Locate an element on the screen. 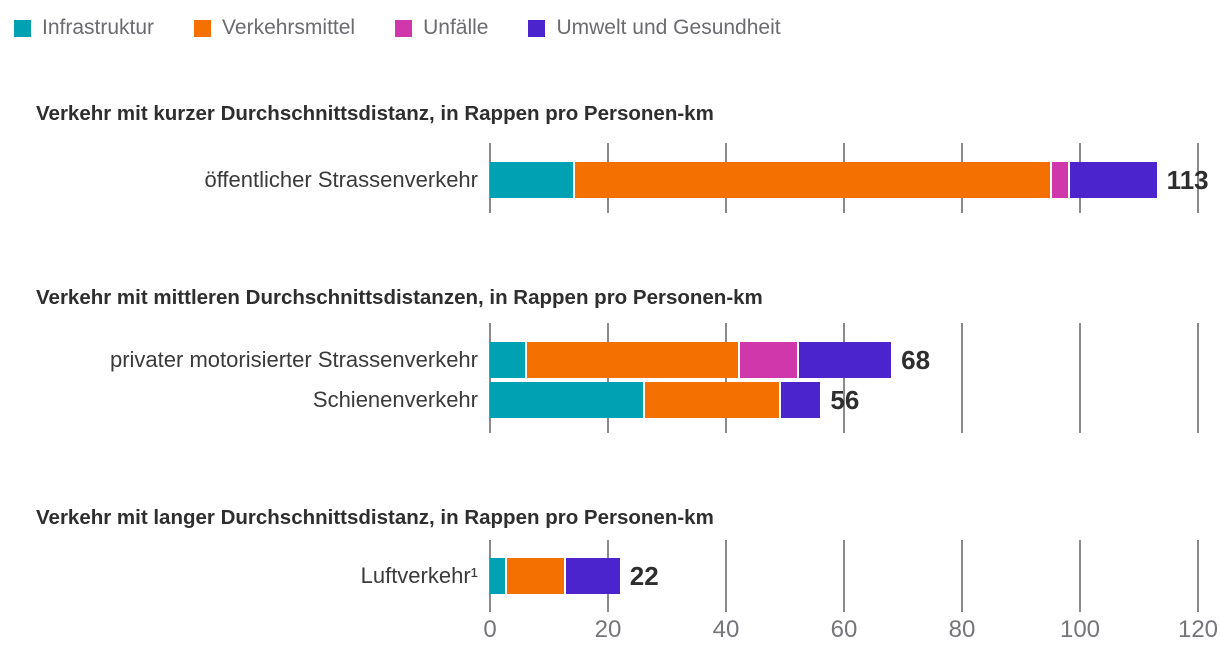 The image size is (1220, 670). legend-label: Umwelt und Gesundheit is located at coordinates (668, 27).